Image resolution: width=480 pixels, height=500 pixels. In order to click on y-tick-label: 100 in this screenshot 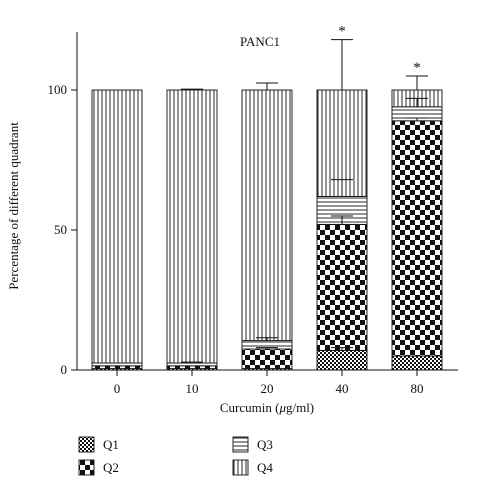, I will do `click(58, 89)`.